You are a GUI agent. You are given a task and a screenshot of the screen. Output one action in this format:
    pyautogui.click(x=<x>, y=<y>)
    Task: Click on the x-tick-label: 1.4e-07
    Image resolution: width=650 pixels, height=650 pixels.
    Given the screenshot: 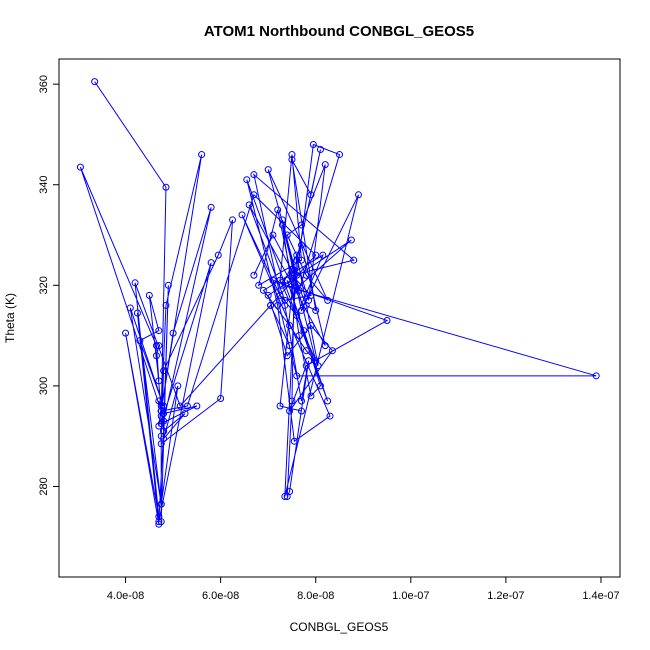 What is the action you would take?
    pyautogui.click(x=600, y=596)
    